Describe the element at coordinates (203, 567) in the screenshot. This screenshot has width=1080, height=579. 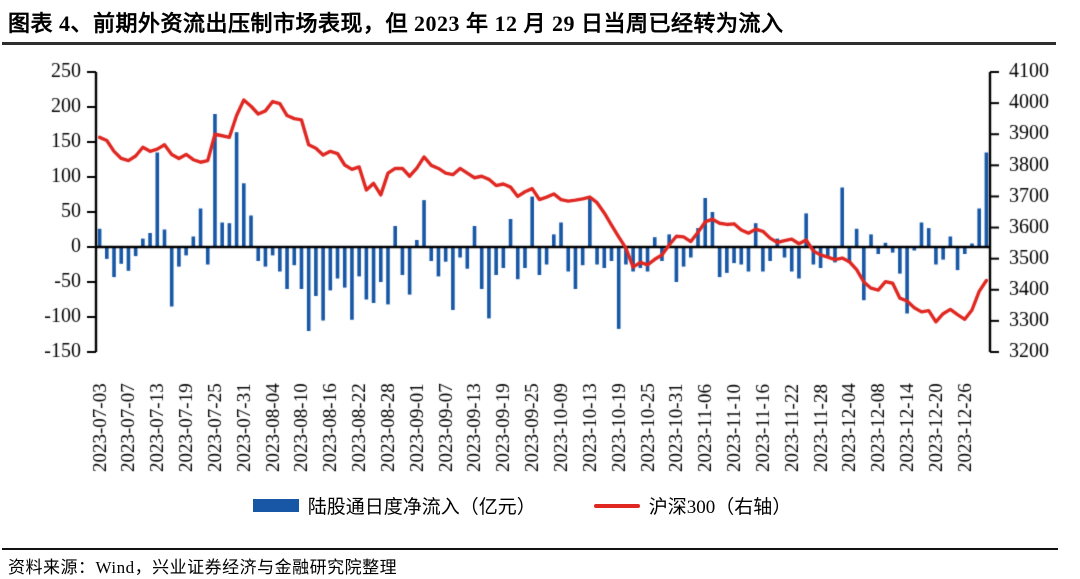
I see `source-note: 资料来源：Wind，兴业证券经济与金融研究院整理` at that location.